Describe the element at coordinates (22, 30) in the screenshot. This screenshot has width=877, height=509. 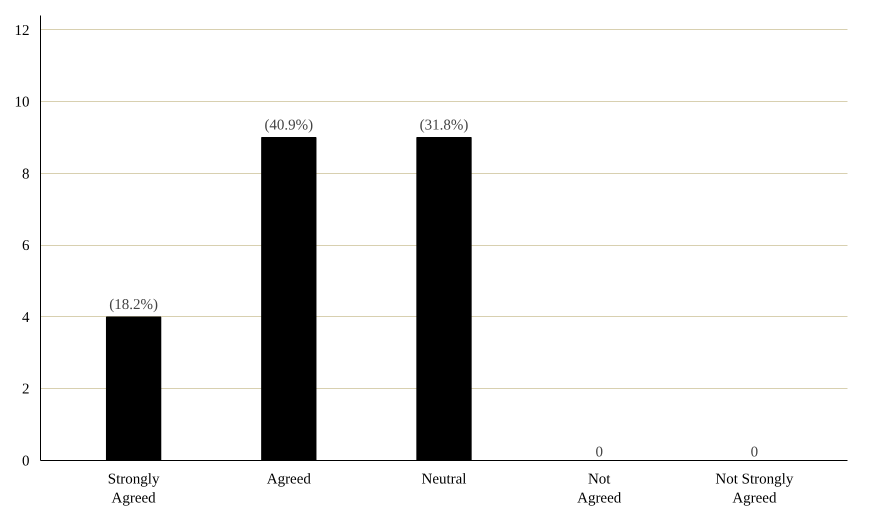
I see `y-tick-label: 12` at that location.